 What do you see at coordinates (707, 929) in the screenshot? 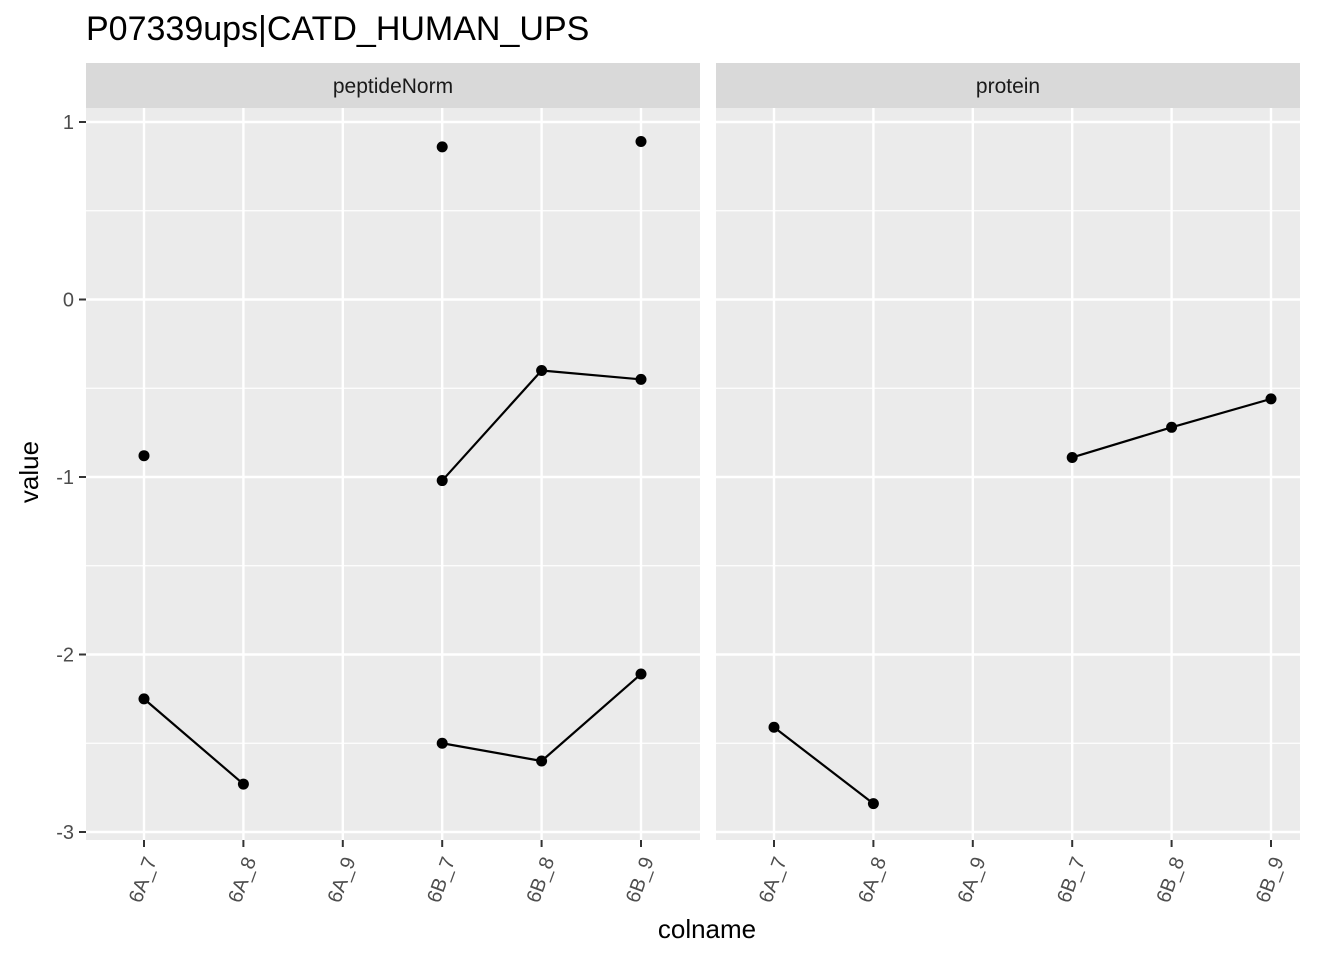
I see `x-axis-title: colname` at bounding box center [707, 929].